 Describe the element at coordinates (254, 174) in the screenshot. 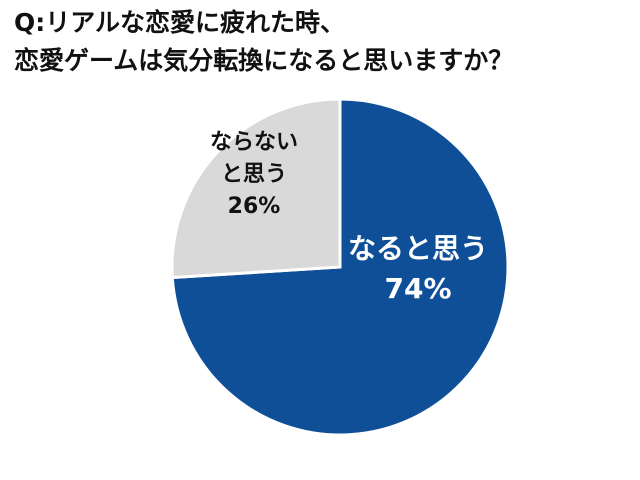

I see `slice-name-label-2-line-2: と思う` at that location.